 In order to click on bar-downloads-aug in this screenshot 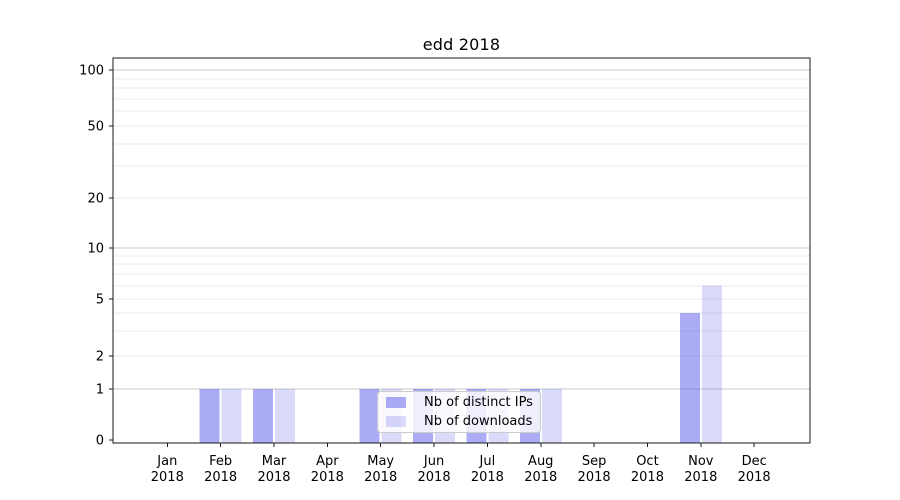, I will do `click(551, 416)`.